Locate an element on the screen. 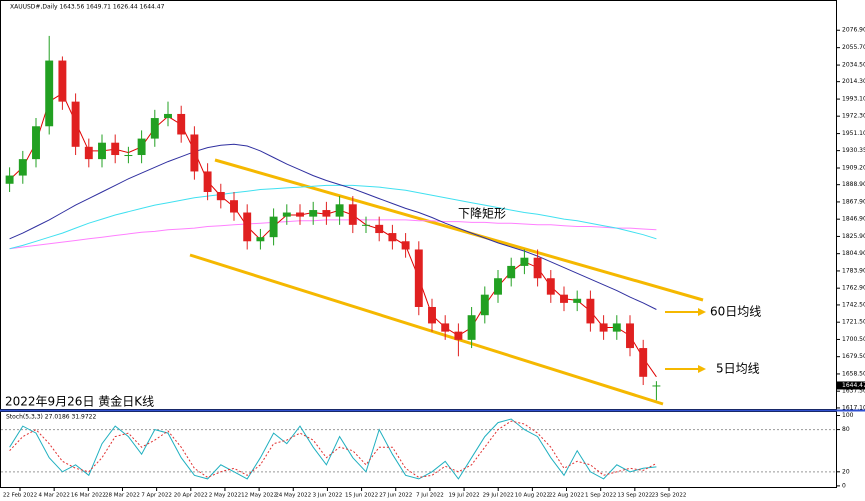 Image resolution: width=865 pixels, height=501 pixels. x-tick-label: 20 Apr 2022 is located at coordinates (191, 496).